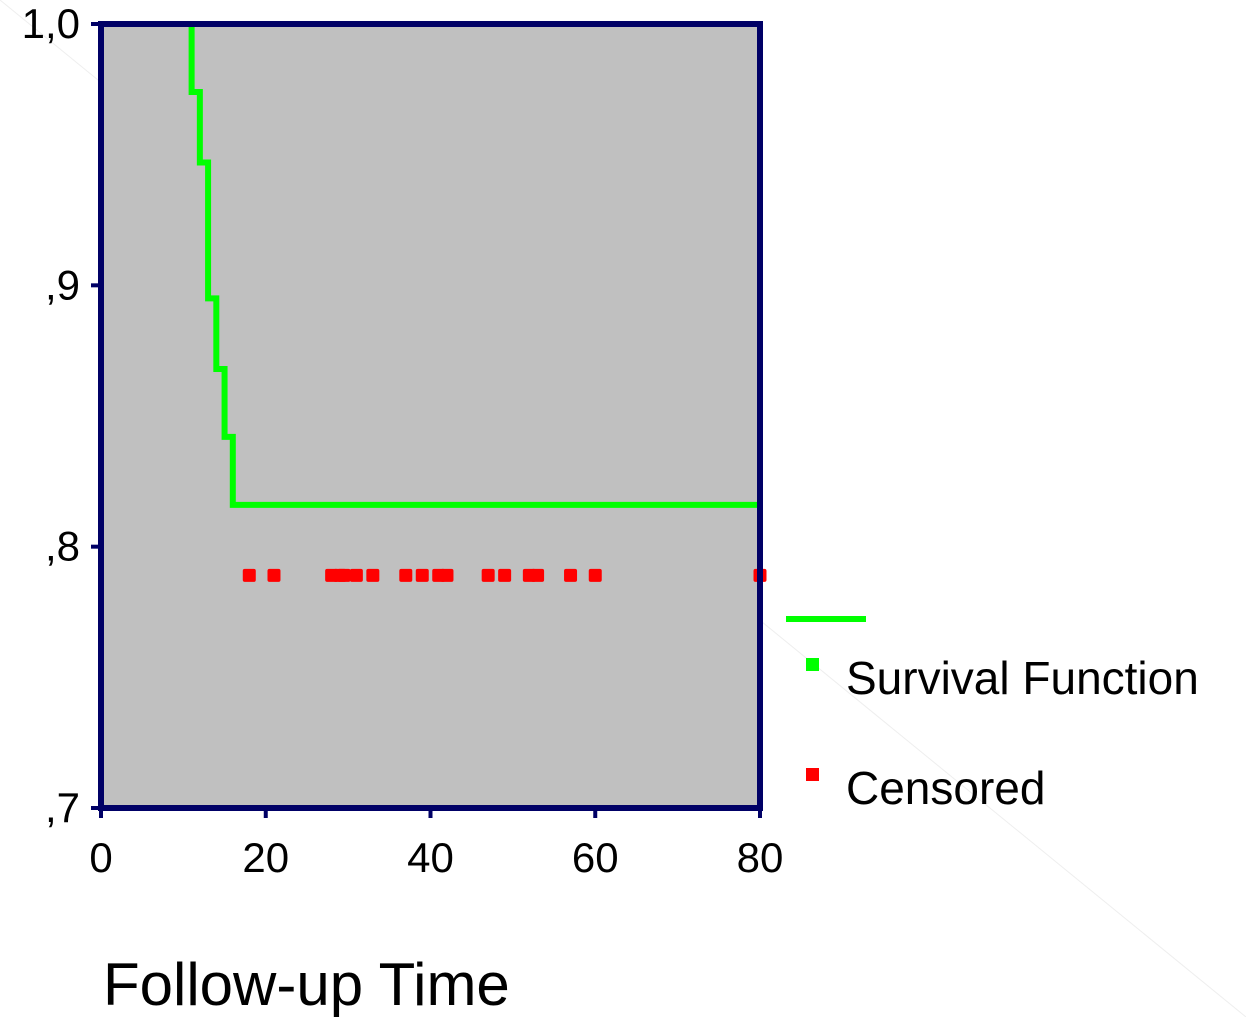 The width and height of the screenshot is (1246, 1017). I want to click on x-tick-label: 0, so click(100, 857).